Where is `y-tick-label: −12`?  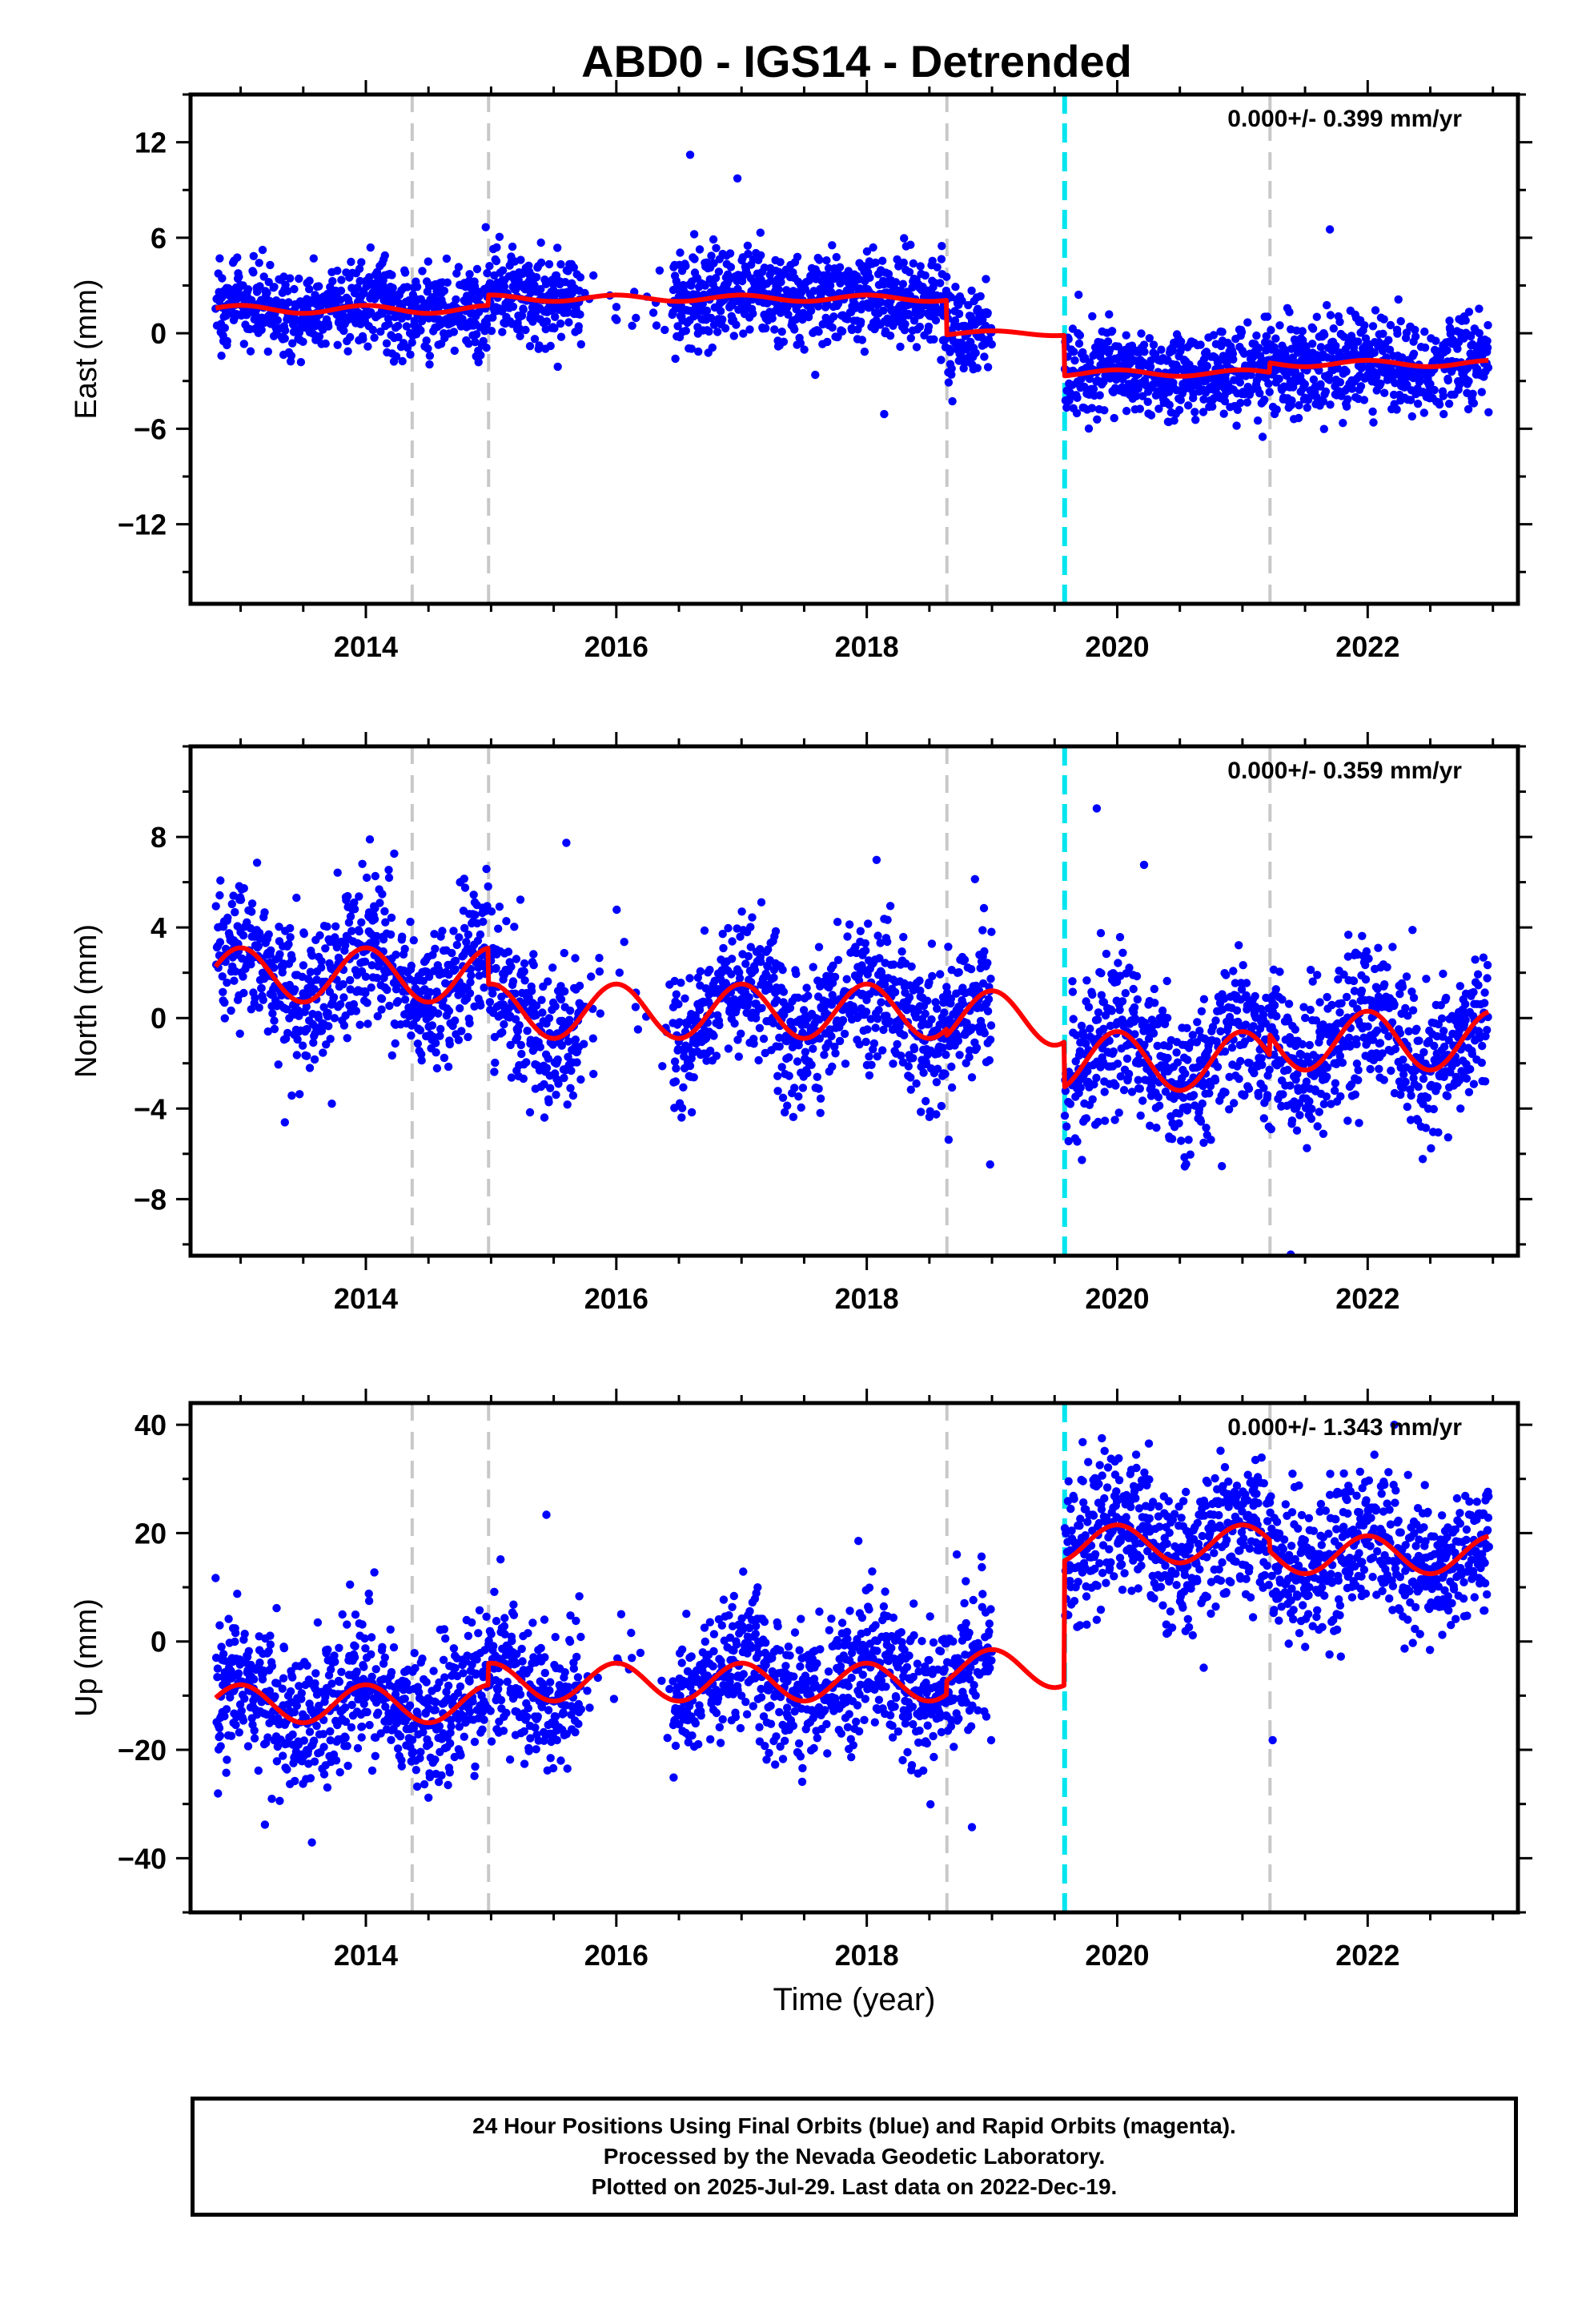
y-tick-label: −12 is located at coordinates (142, 525).